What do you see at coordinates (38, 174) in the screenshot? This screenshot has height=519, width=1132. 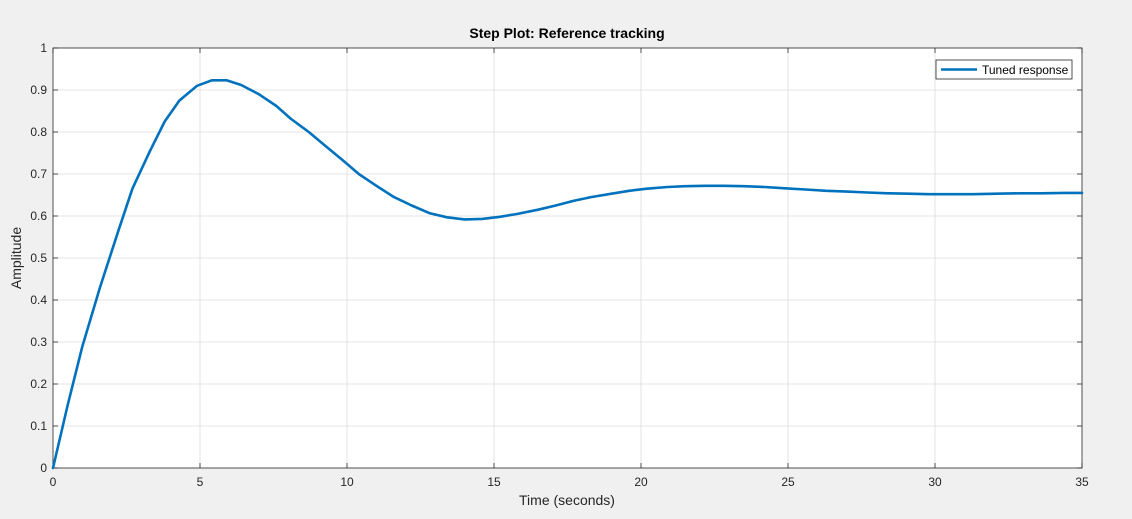 I see `y-tick-label: 0.7` at bounding box center [38, 174].